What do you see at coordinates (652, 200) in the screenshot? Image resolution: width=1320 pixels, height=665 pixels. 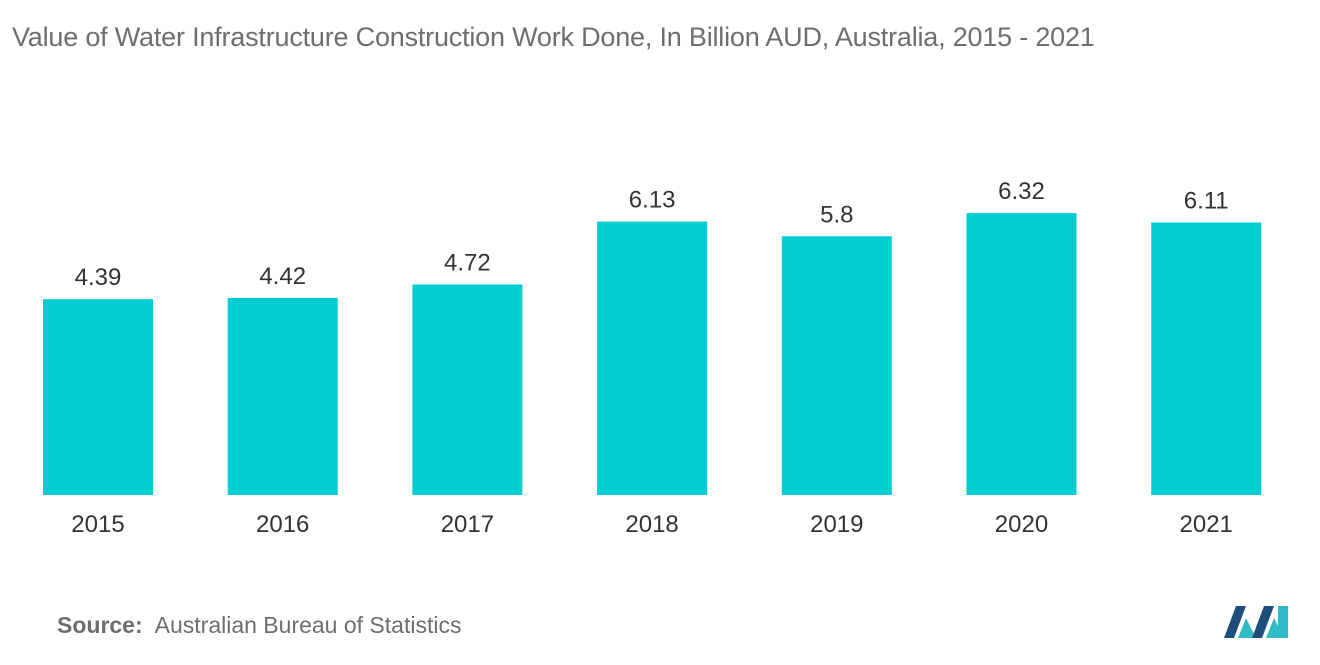 I see `value-label-2018: 6.13` at bounding box center [652, 200].